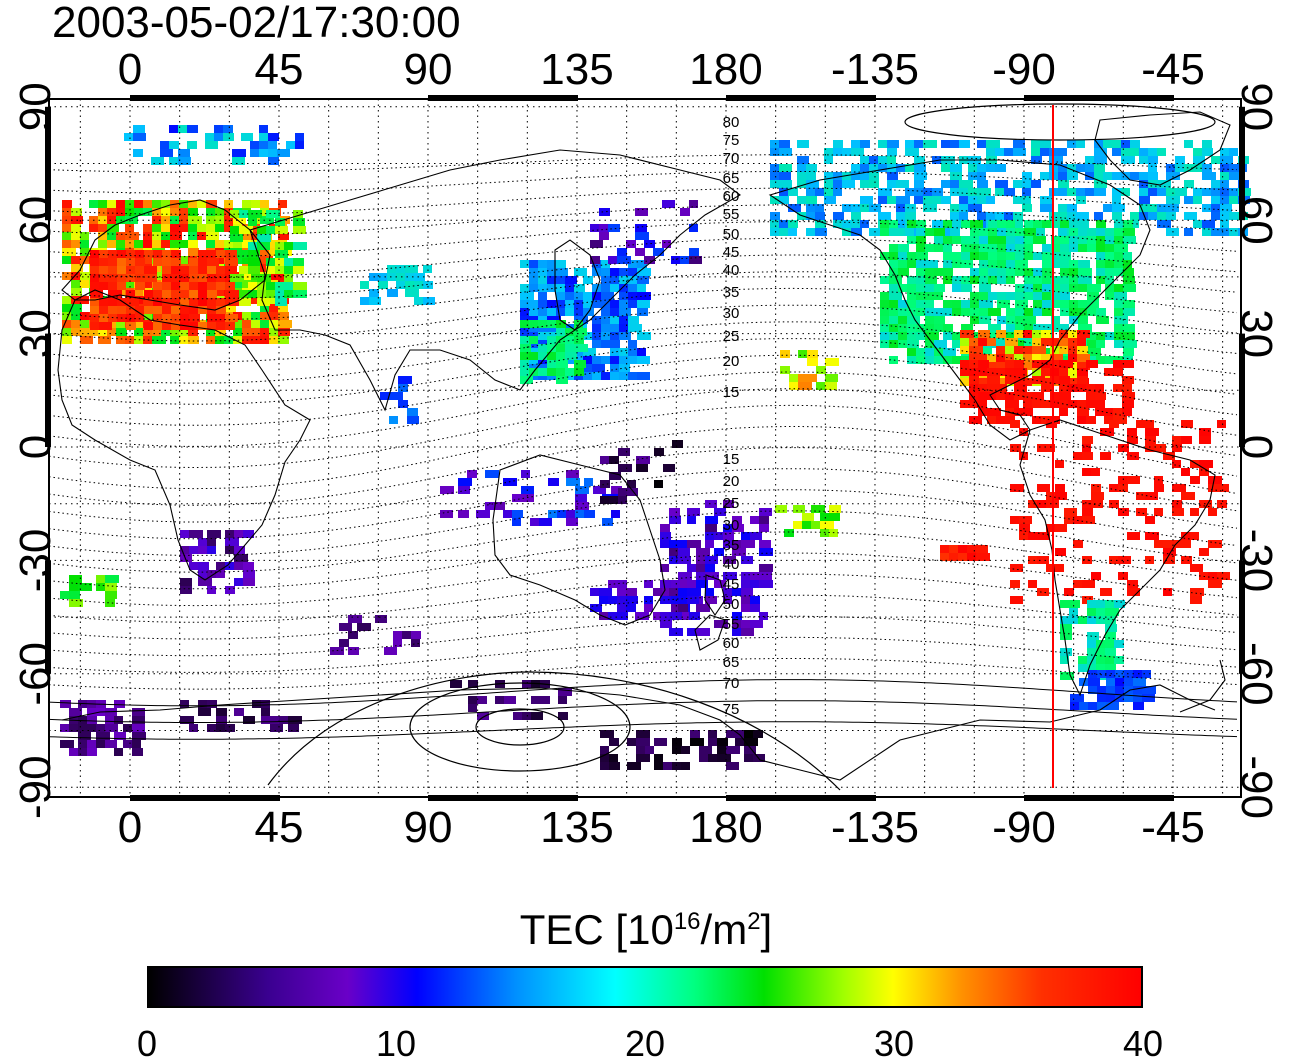 This screenshot has height=1064, width=1292. What do you see at coordinates (1173, 827) in the screenshot?
I see `lon-tick-bottom: -45` at bounding box center [1173, 827].